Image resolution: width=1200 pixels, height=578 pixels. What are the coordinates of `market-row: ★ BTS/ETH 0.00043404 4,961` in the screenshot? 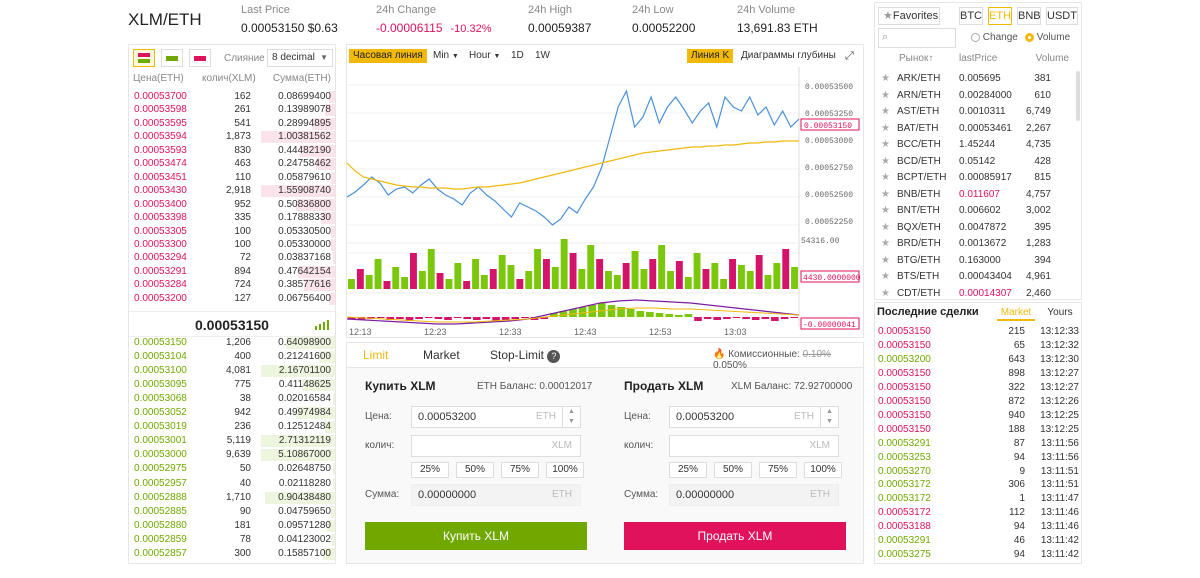 It's located at (975, 277).